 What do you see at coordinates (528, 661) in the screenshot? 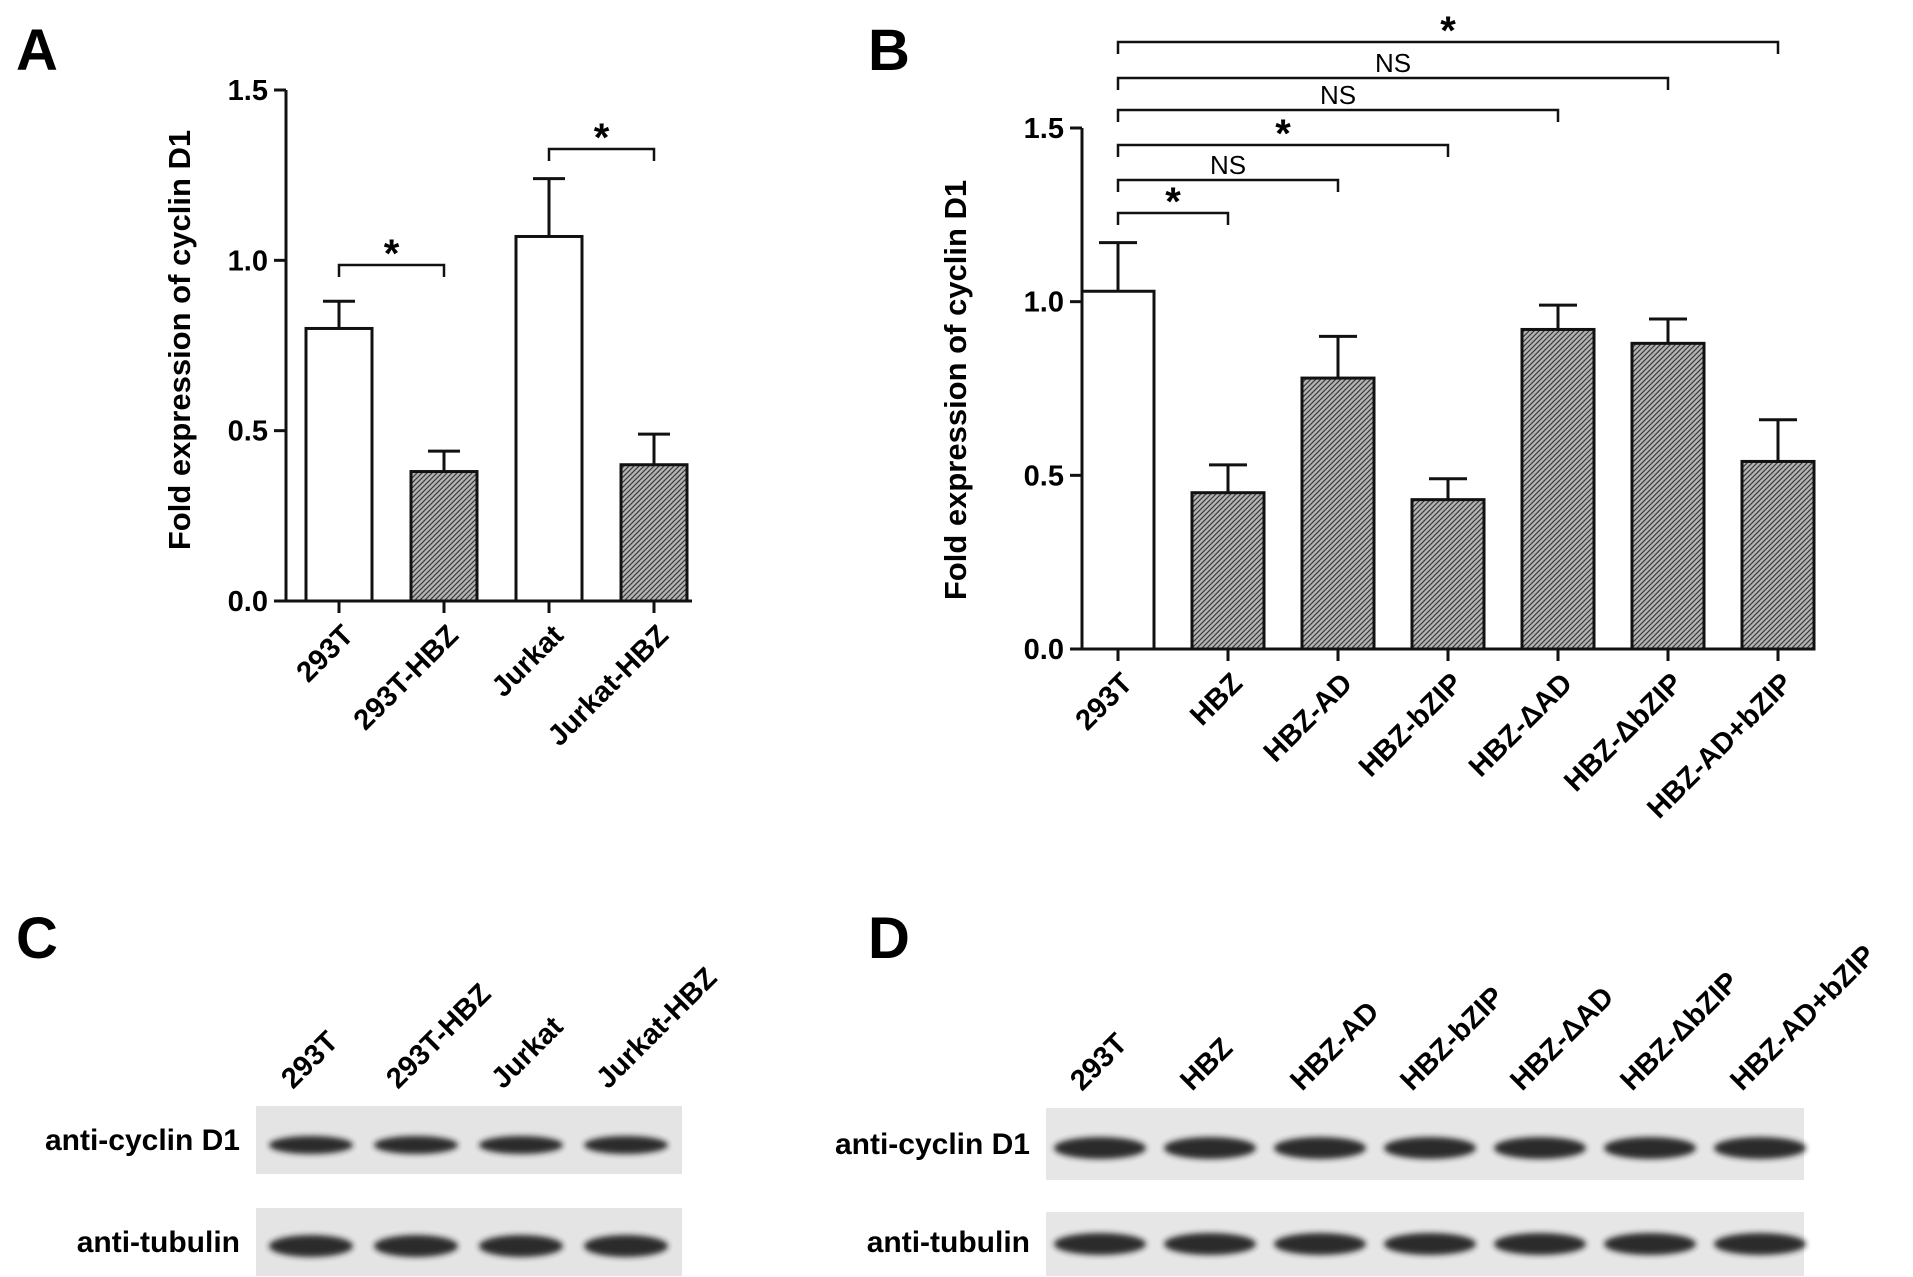
I see `chart-a-category-label: Jurkat` at bounding box center [528, 661].